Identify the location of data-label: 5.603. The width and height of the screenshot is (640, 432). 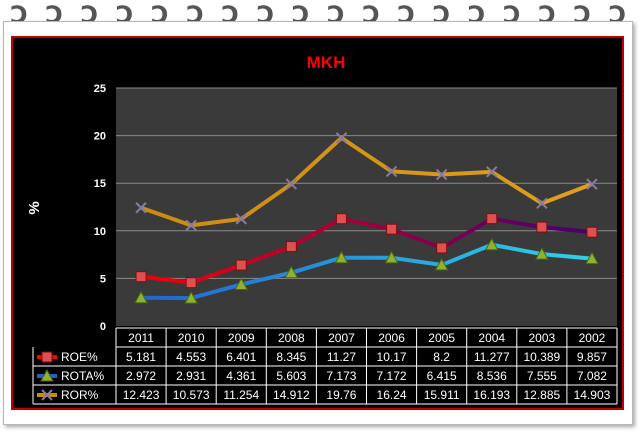
(291, 376).